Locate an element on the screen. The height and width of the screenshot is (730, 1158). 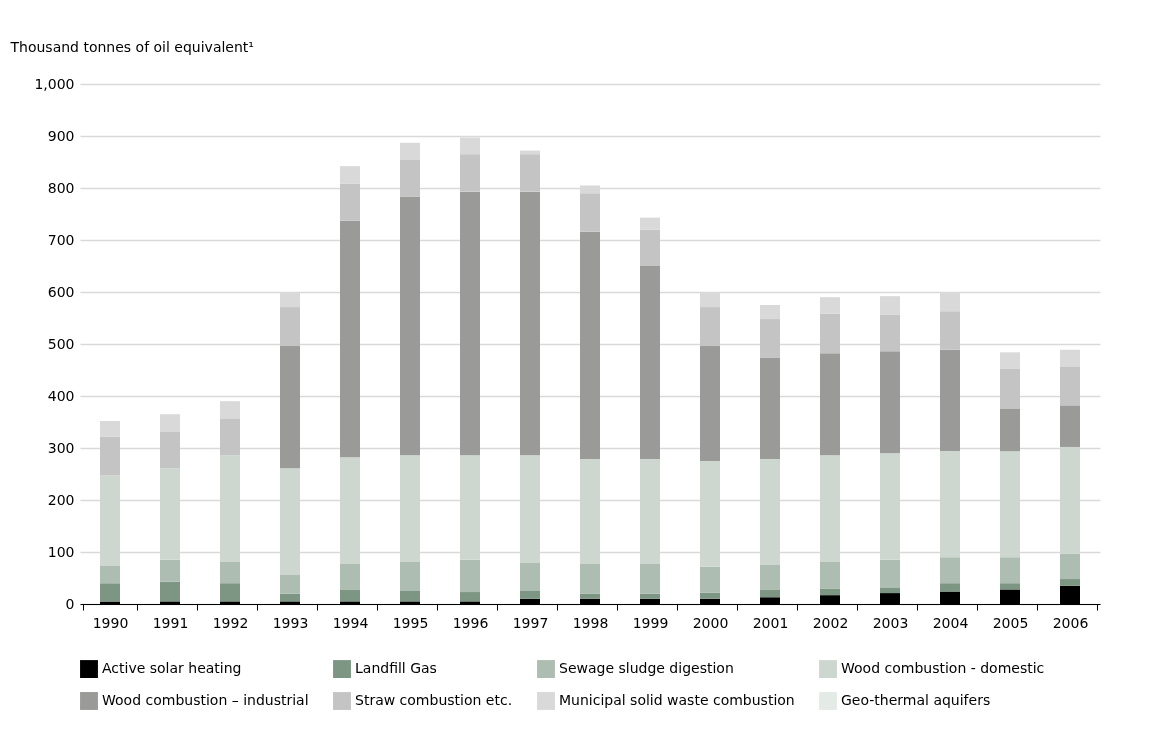
legend-label: Landfill Gas is located at coordinates (396, 668).